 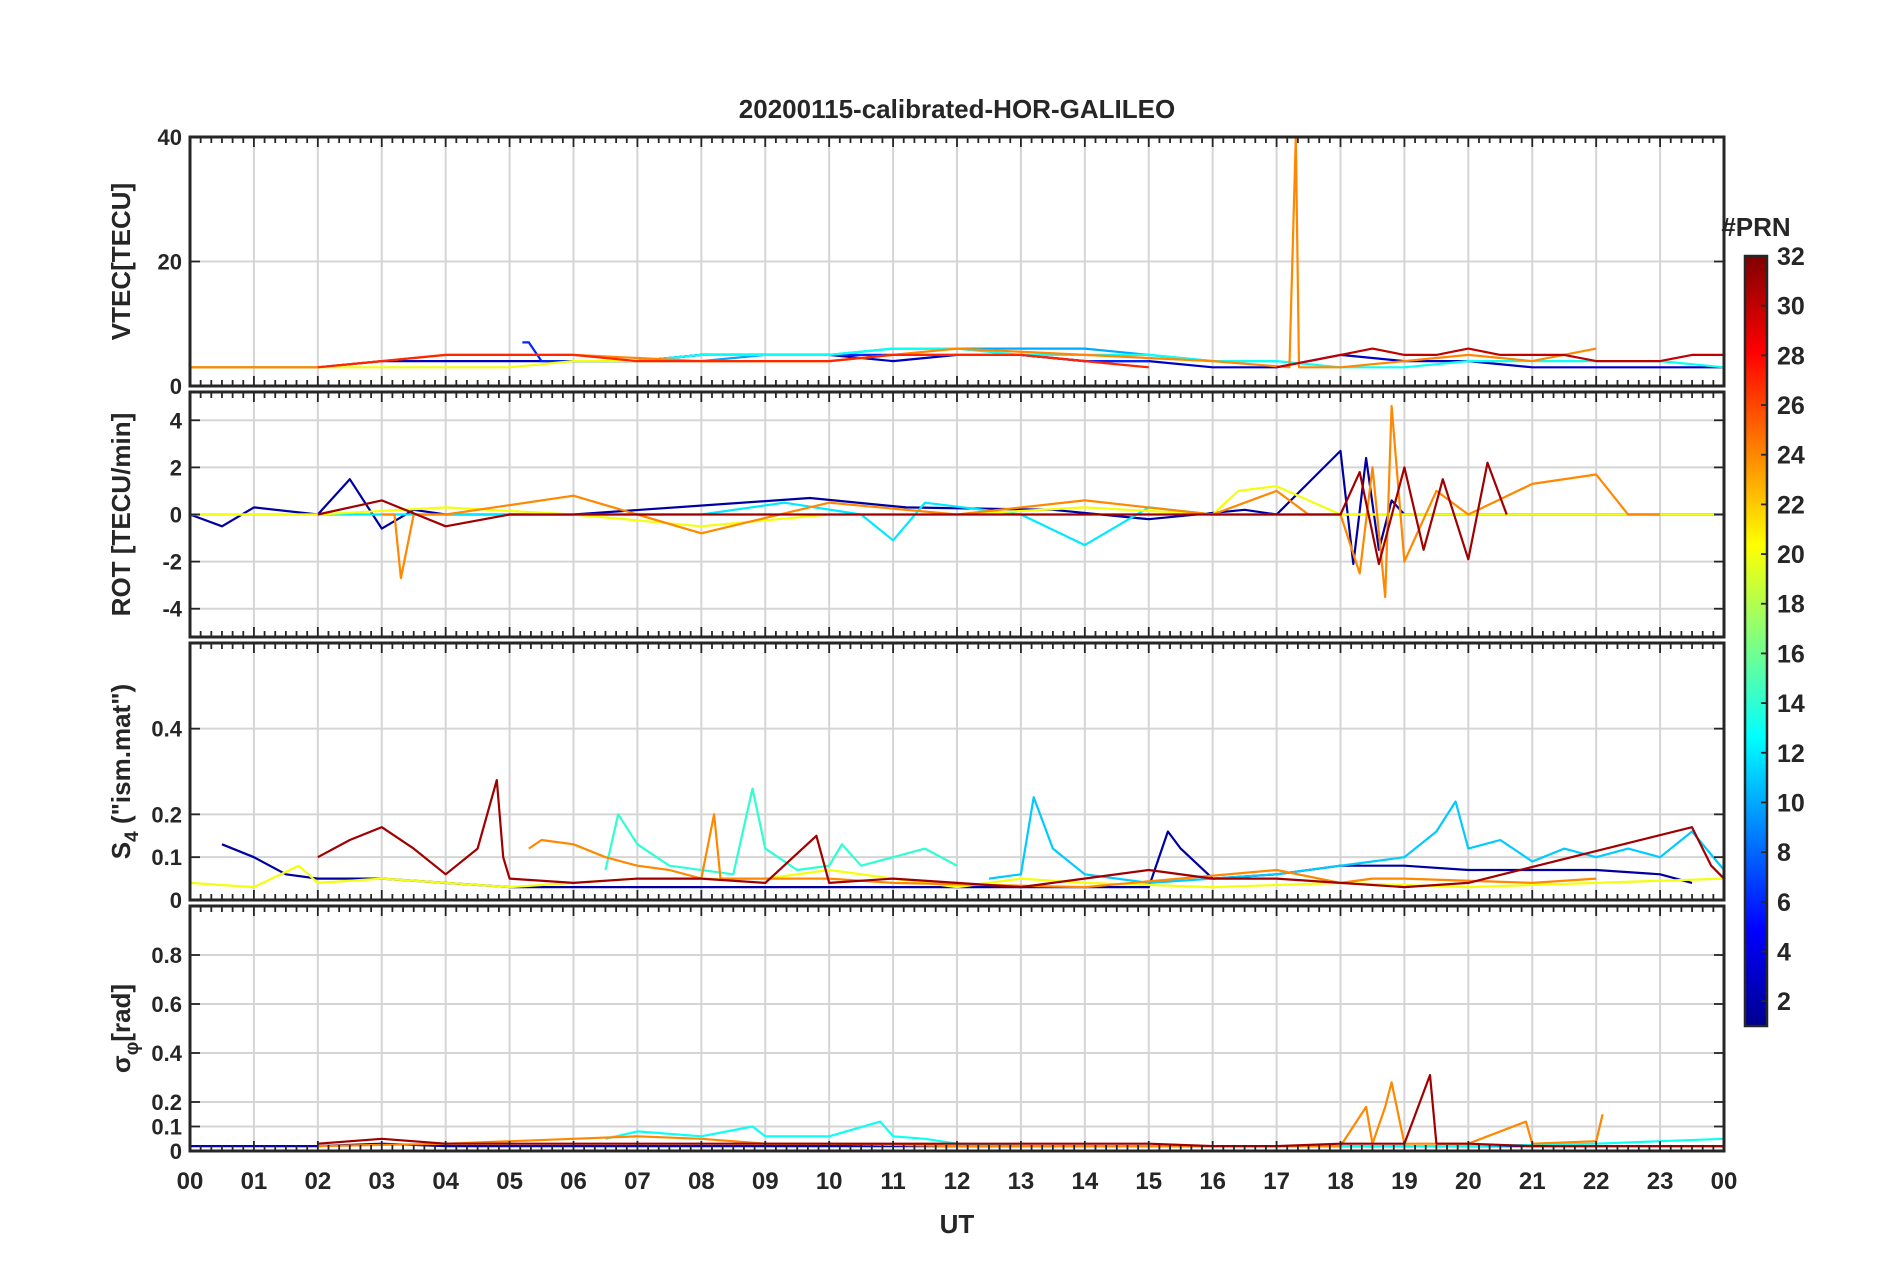 What do you see at coordinates (172, 562) in the screenshot?
I see `y-tick-label: -2` at bounding box center [172, 562].